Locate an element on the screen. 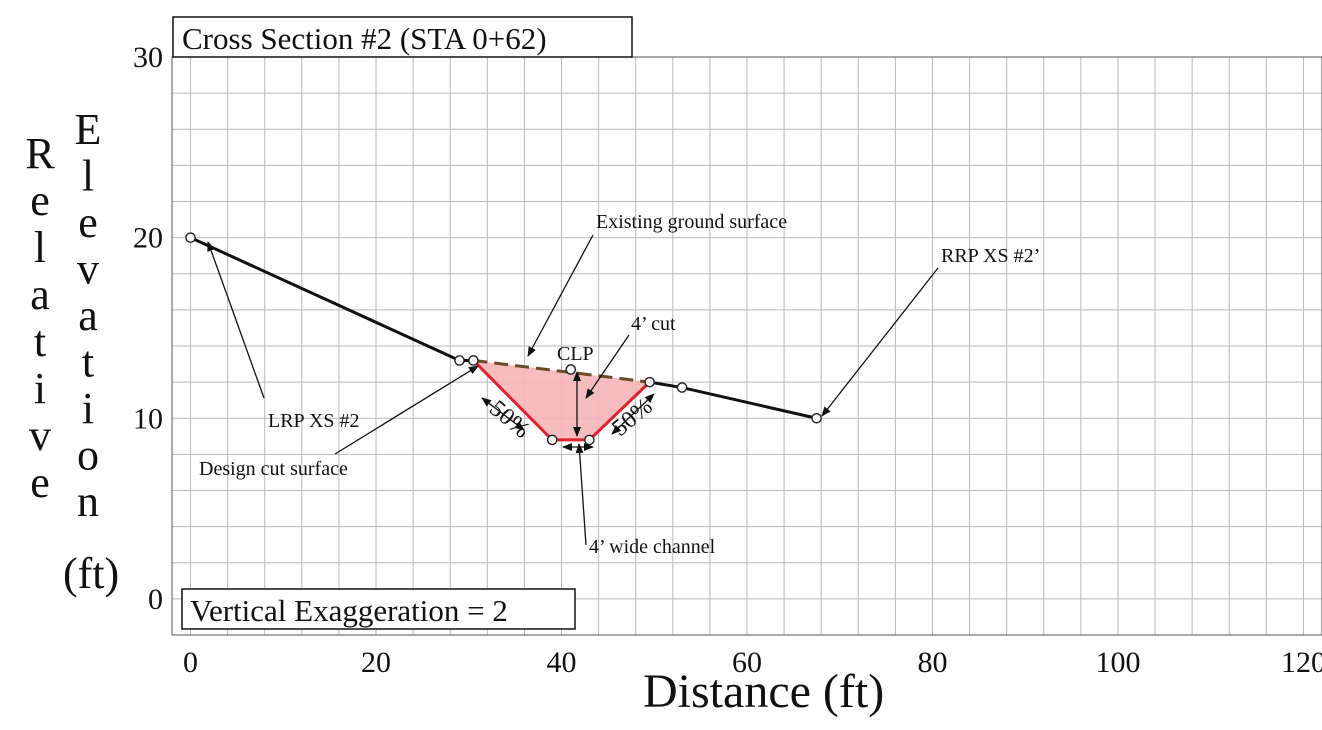  chart-title: Cross Section #2 (STA 0+62) is located at coordinates (364, 38).